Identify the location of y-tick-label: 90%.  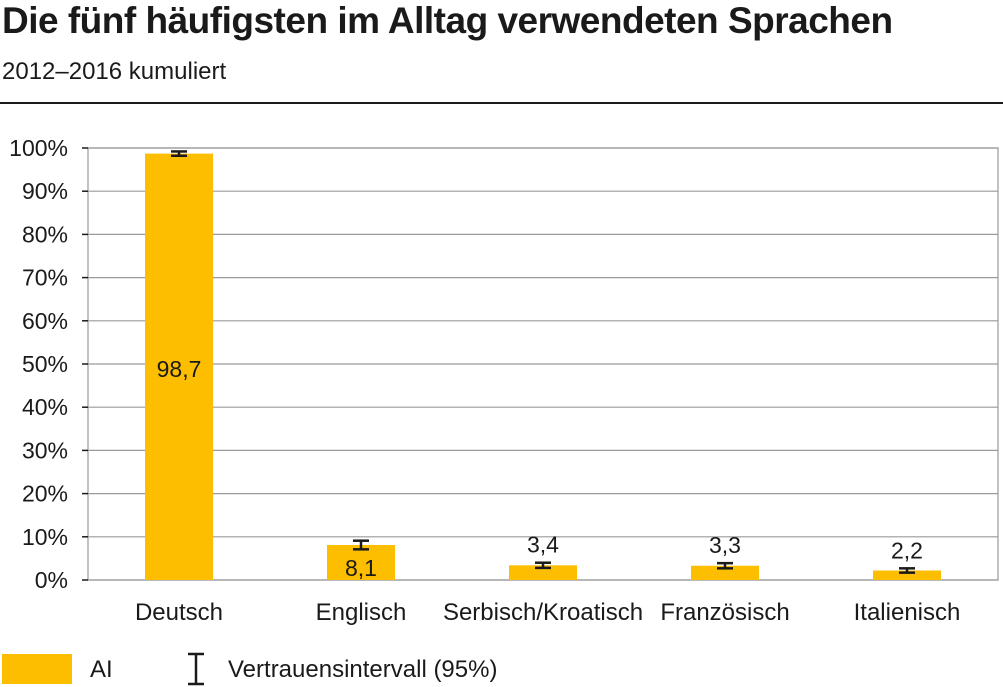
(45, 191).